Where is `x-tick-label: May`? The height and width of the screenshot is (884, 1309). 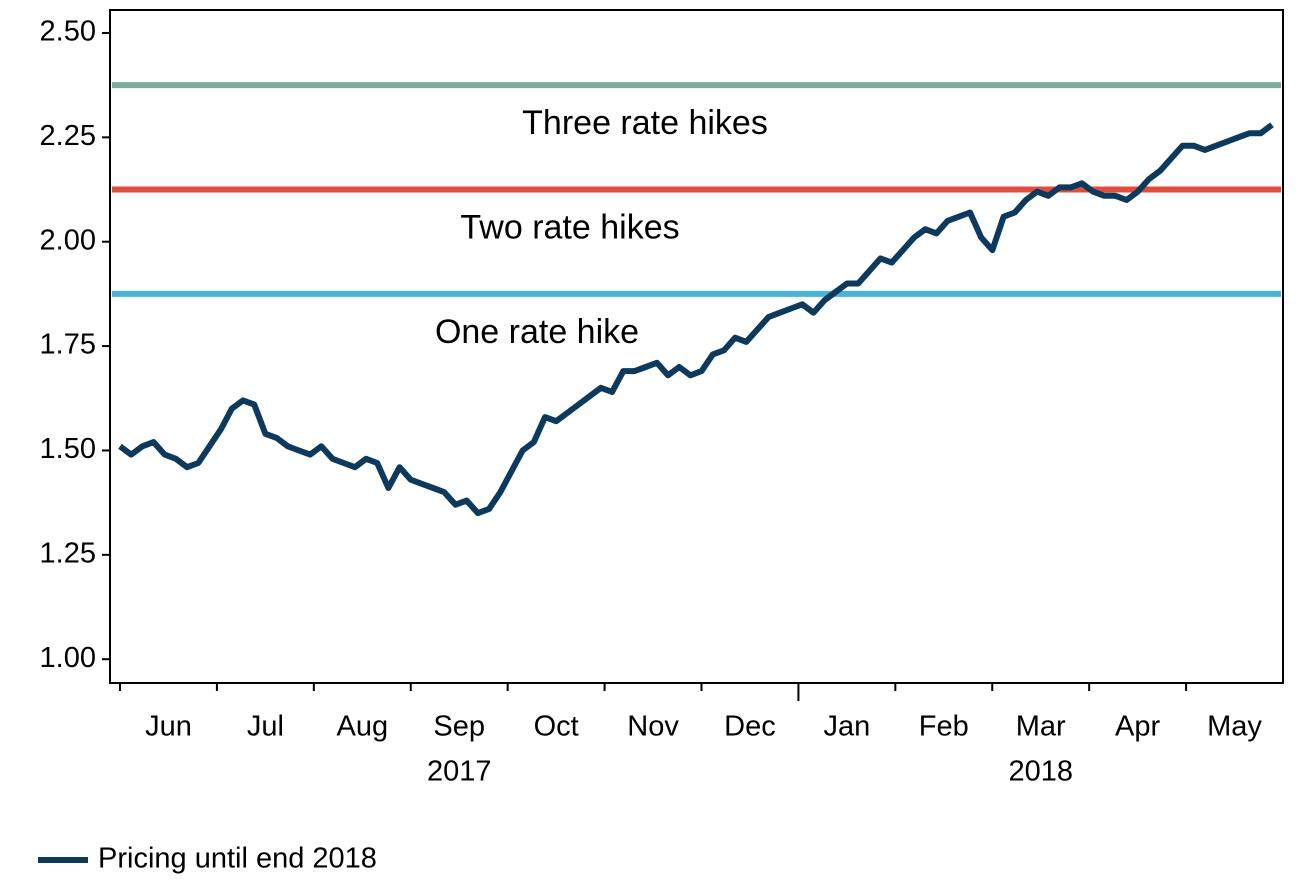 x-tick-label: May is located at coordinates (1234, 727).